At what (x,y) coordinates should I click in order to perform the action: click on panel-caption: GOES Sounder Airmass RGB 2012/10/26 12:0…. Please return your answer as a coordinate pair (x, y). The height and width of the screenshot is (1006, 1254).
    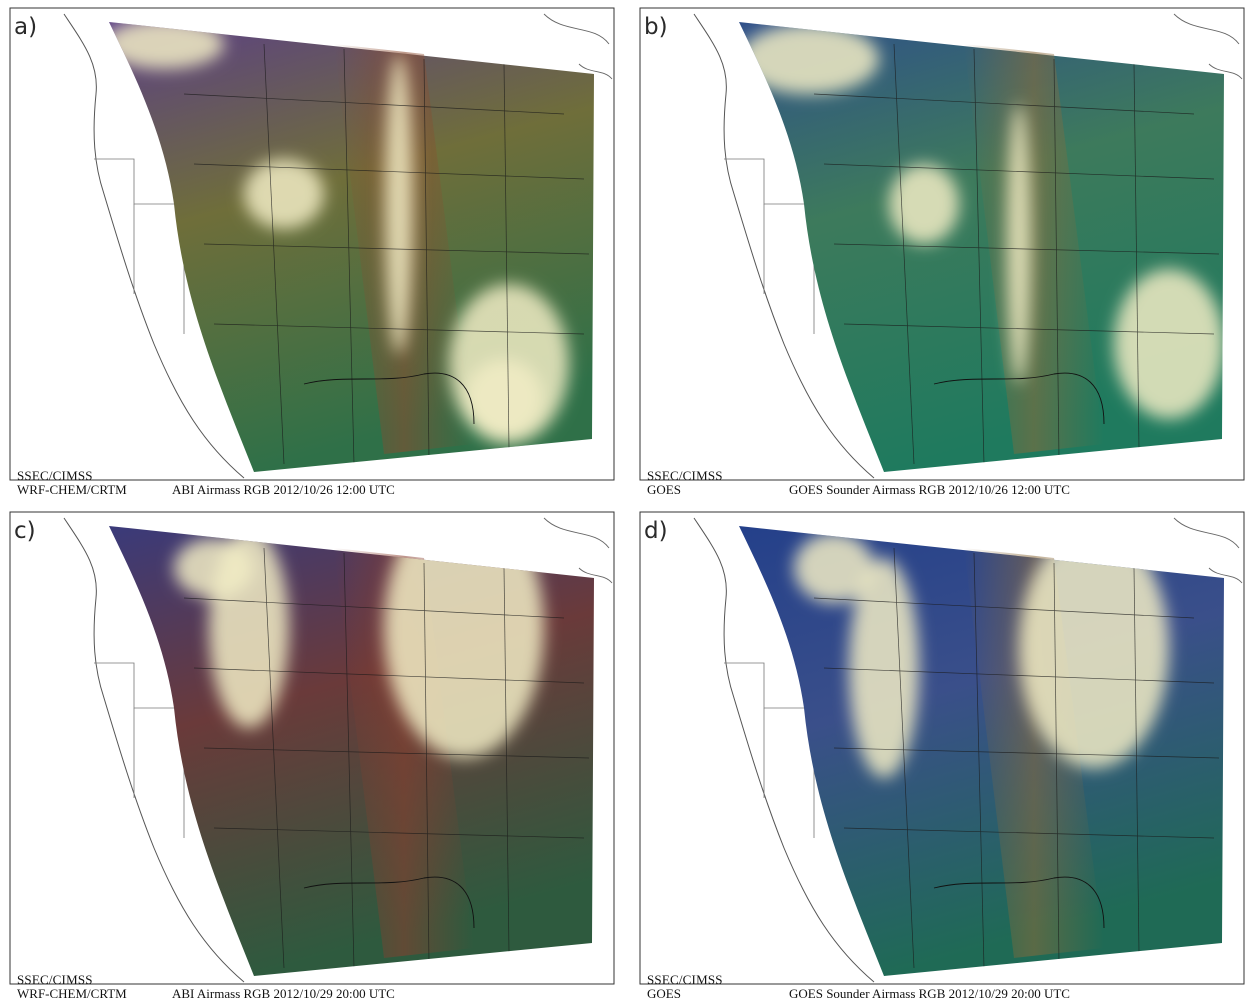
    Looking at the image, I should click on (929, 489).